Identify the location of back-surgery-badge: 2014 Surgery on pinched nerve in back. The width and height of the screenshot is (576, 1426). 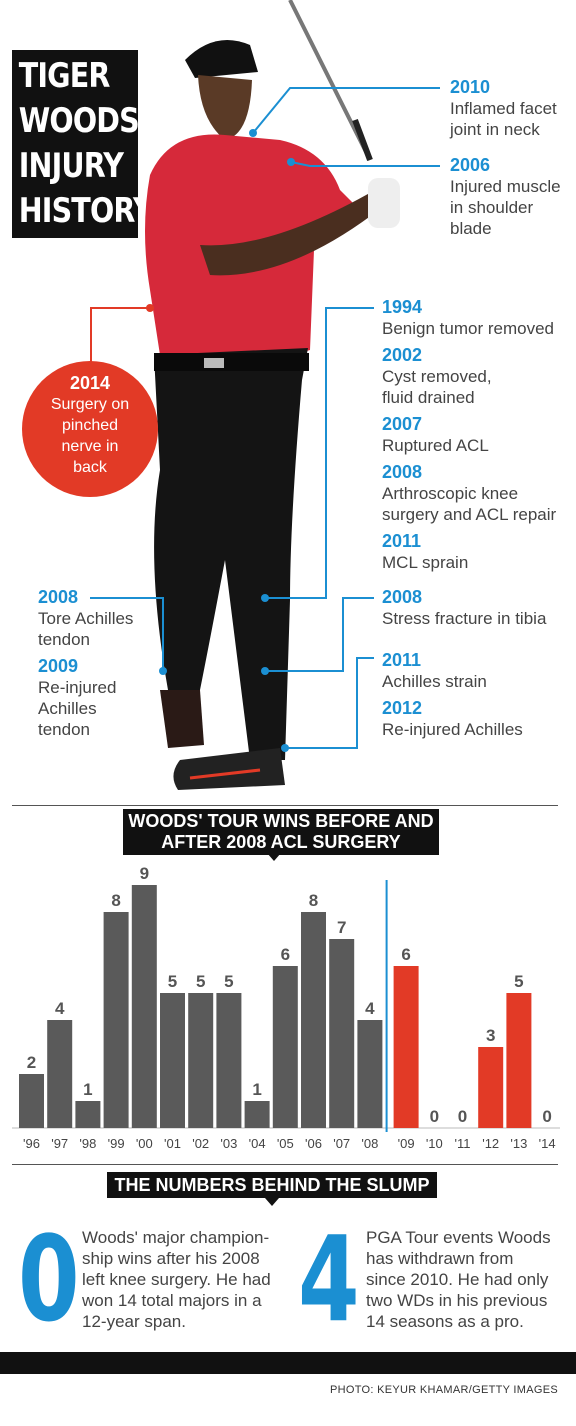
(90, 429).